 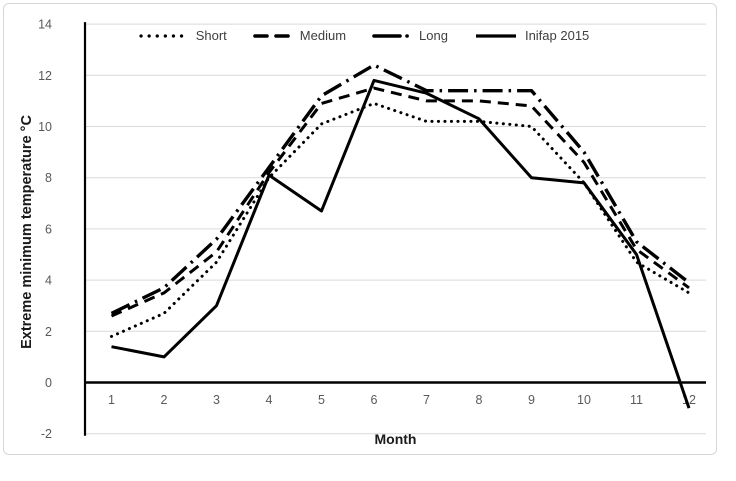 What do you see at coordinates (46, 434) in the screenshot?
I see `y-tick-label: -2` at bounding box center [46, 434].